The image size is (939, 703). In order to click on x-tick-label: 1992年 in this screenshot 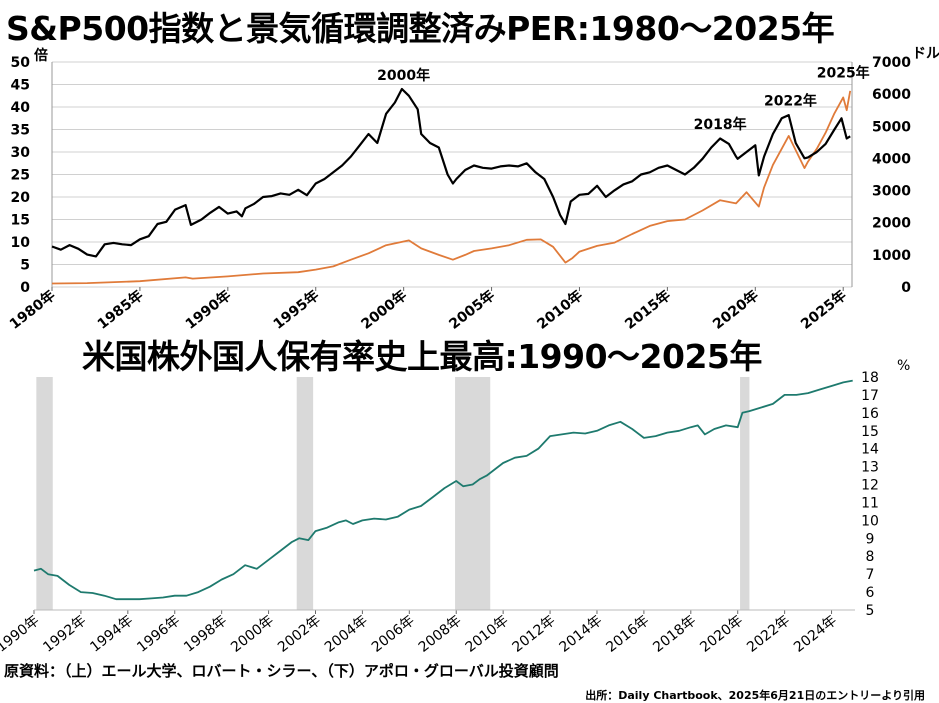, I will do `click(64, 634)`.